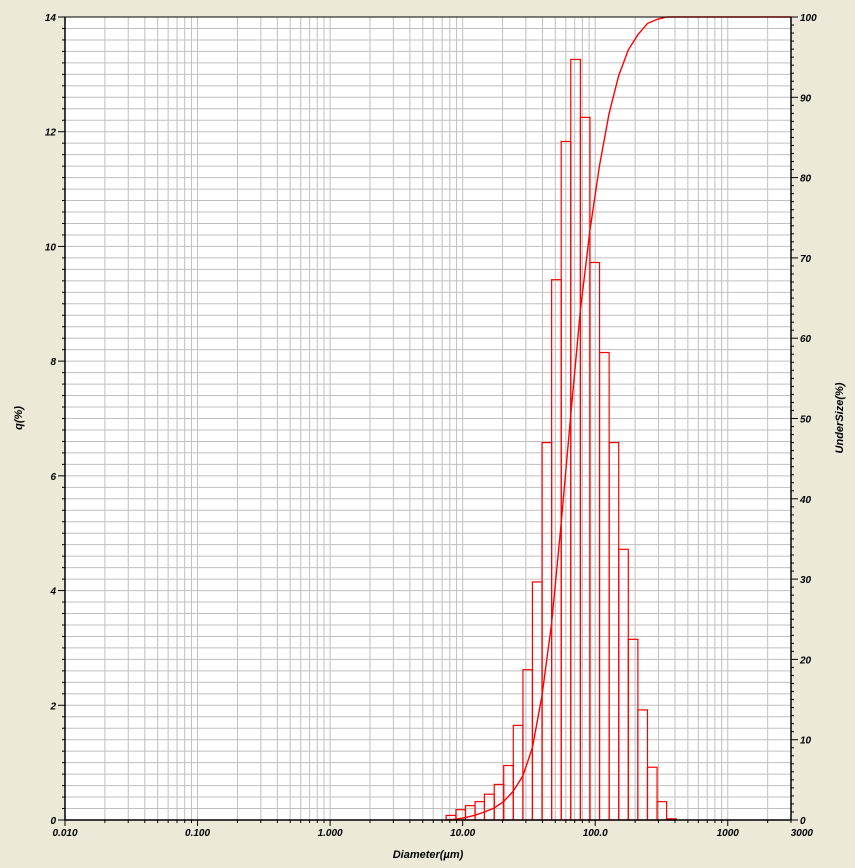 The image size is (855, 868). I want to click on y-left-tick-label: 4, so click(52, 592).